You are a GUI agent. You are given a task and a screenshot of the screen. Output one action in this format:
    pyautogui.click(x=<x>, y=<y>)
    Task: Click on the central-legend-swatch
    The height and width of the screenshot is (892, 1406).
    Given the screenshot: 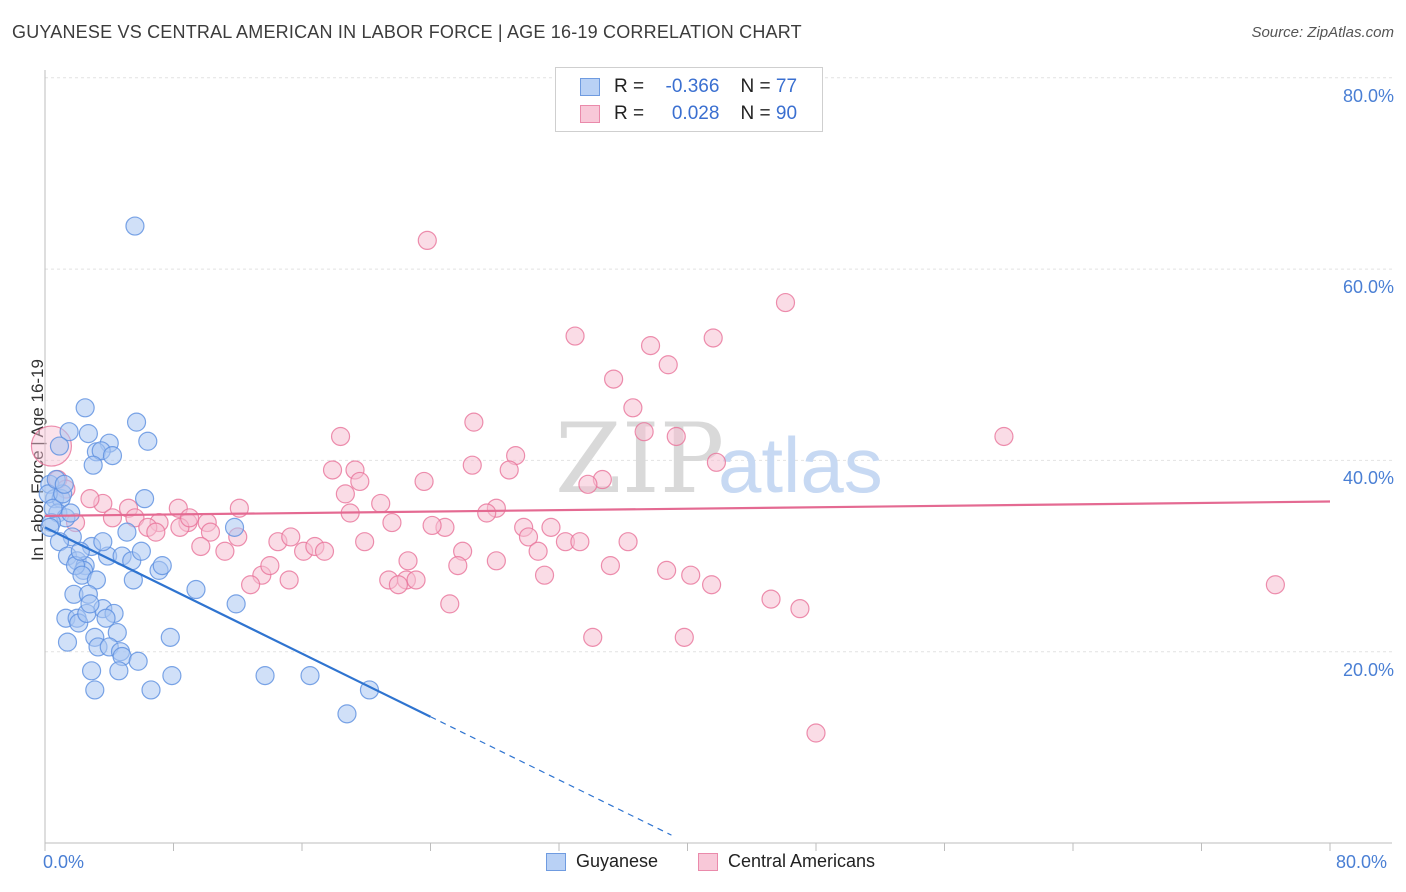 What is the action you would take?
    pyautogui.click(x=708, y=861)
    